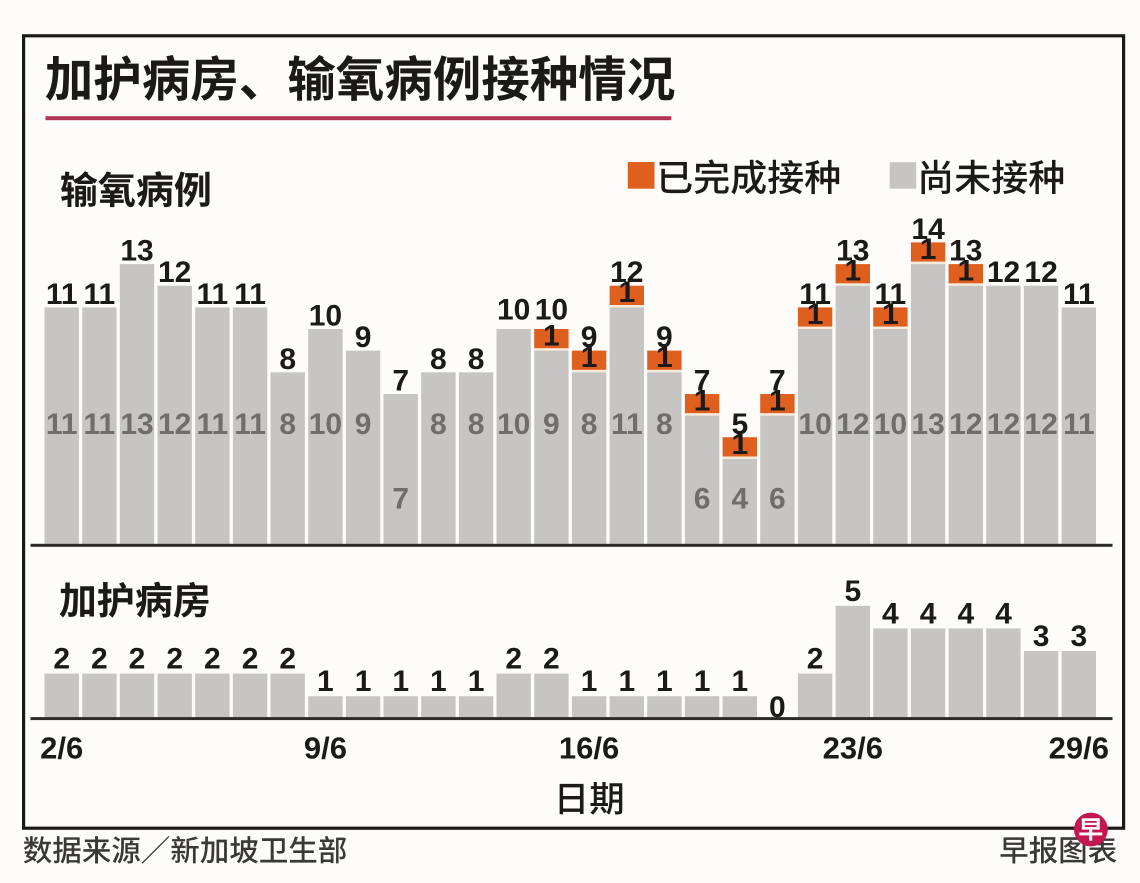 This screenshot has height=883, width=1140. What do you see at coordinates (1079, 747) in the screenshot?
I see `svg-text: 29/6` at bounding box center [1079, 747].